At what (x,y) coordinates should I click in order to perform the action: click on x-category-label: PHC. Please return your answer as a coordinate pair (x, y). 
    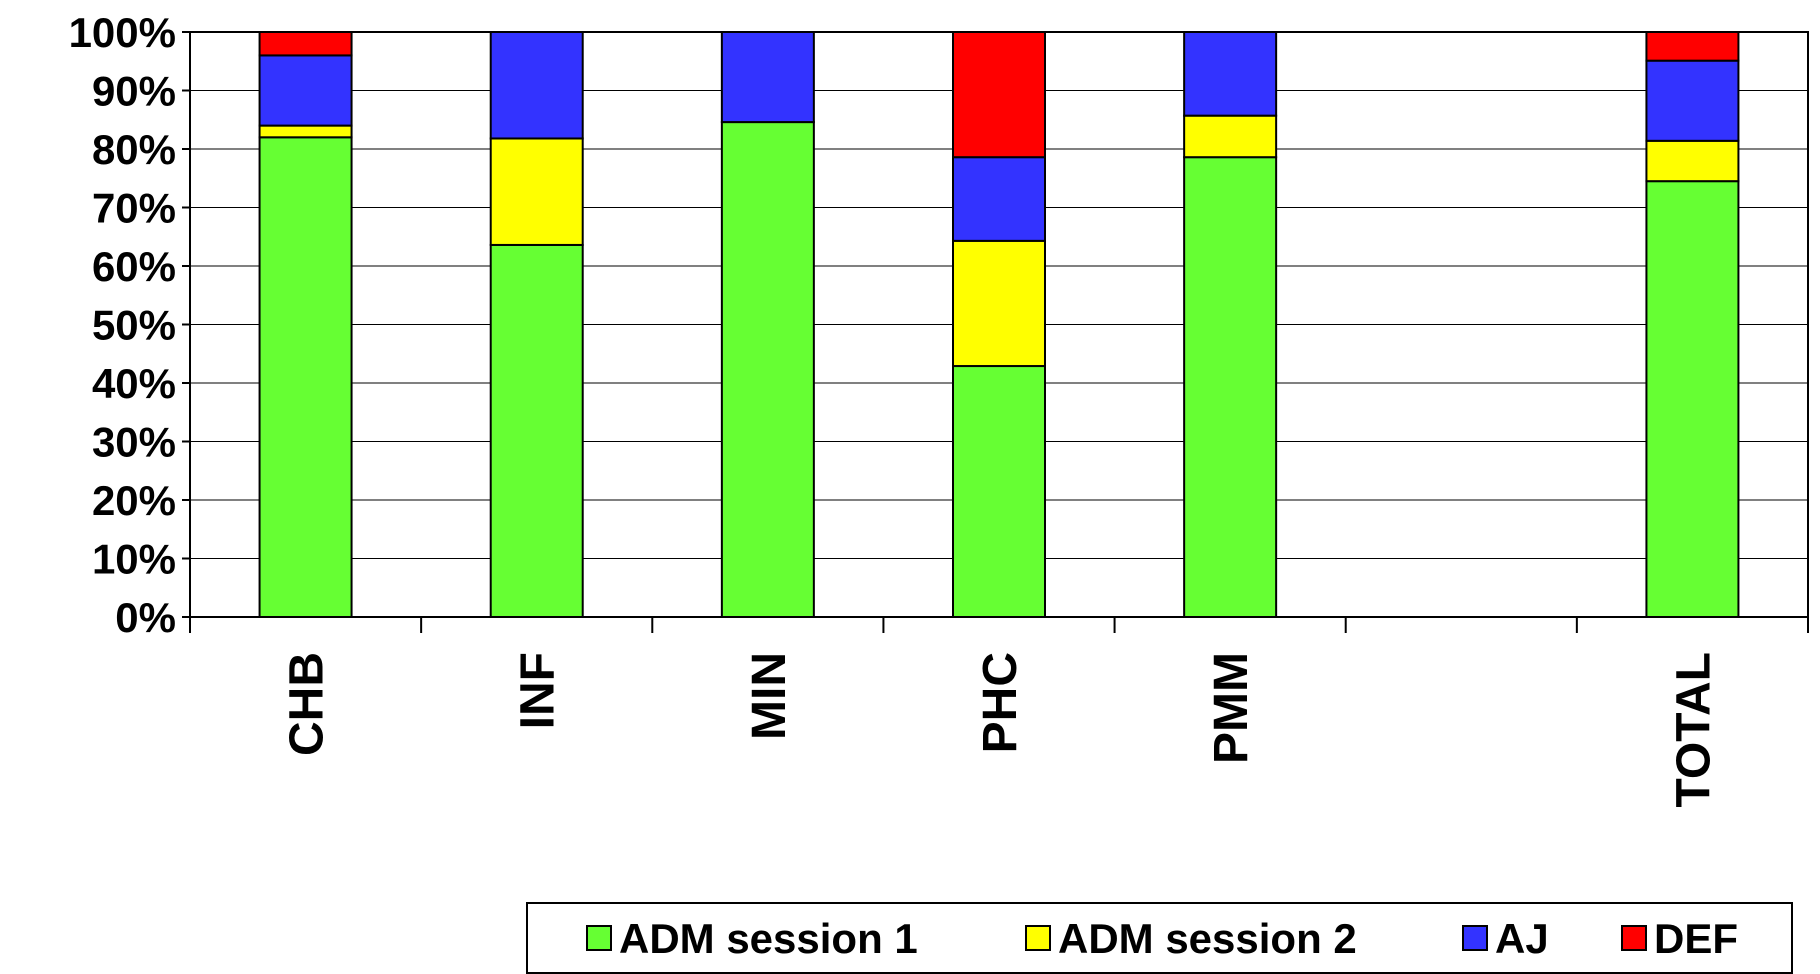
    Looking at the image, I should click on (1000, 702).